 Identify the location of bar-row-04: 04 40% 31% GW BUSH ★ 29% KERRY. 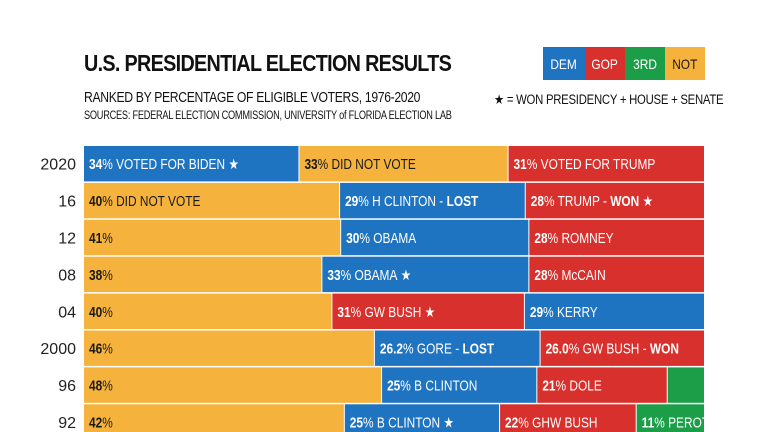
(381, 311).